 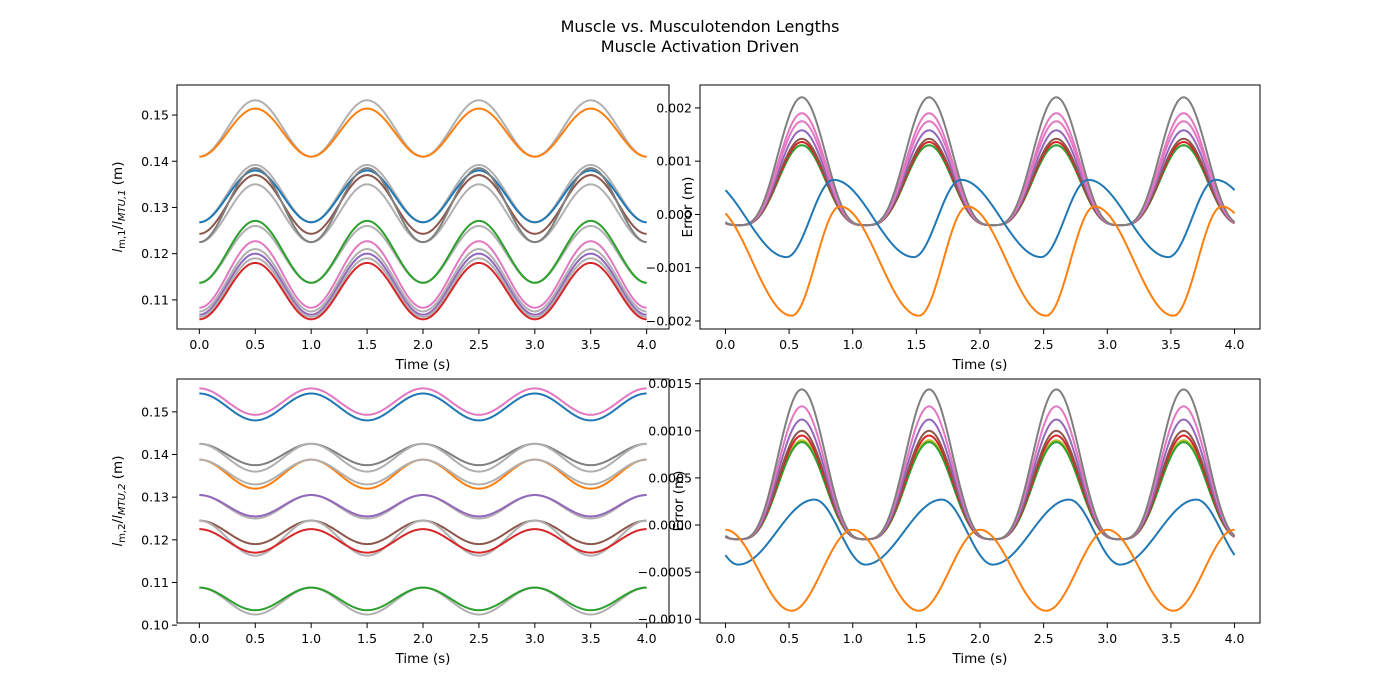 What do you see at coordinates (669, 267) in the screenshot?
I see `y-tick-label: −0.001` at bounding box center [669, 267].